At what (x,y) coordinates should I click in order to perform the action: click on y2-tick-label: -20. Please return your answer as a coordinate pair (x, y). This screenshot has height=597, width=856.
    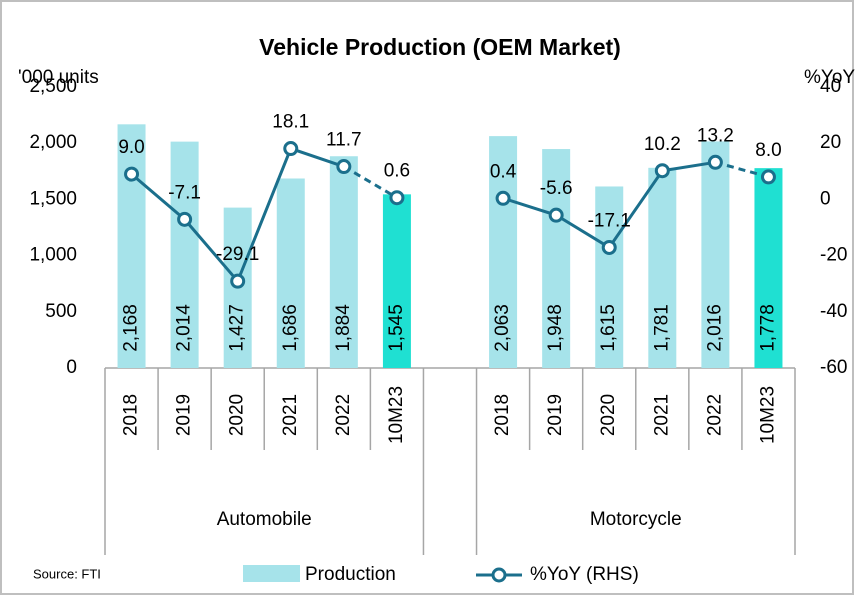
    Looking at the image, I should click on (833, 255).